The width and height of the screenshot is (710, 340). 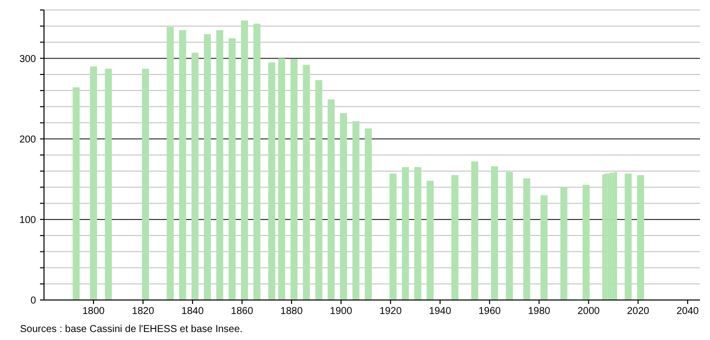 I want to click on x-tick-label: 1880, so click(x=292, y=311).